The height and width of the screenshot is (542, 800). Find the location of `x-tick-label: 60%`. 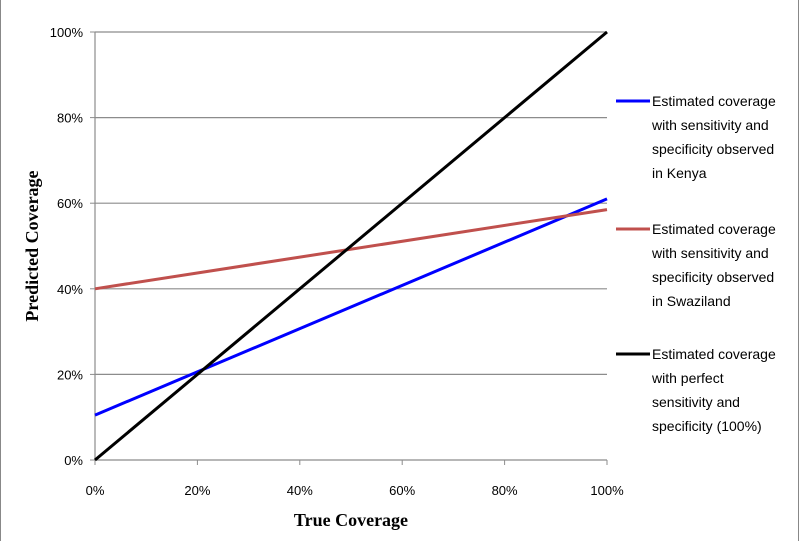

x-tick-label: 60% is located at coordinates (402, 490).